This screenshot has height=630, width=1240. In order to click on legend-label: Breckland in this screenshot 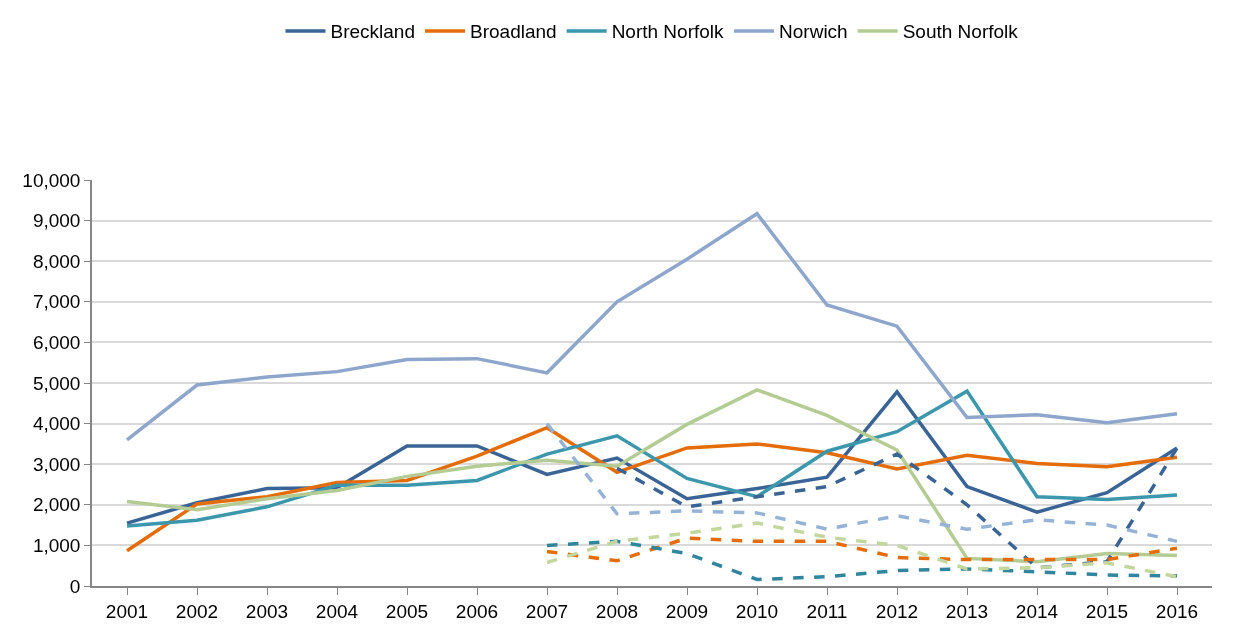, I will do `click(372, 32)`.